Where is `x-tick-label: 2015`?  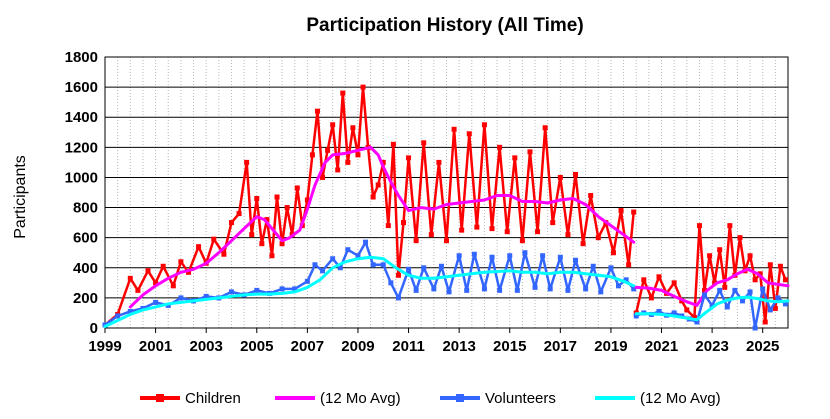
x-tick-label: 2015 is located at coordinates (509, 346).